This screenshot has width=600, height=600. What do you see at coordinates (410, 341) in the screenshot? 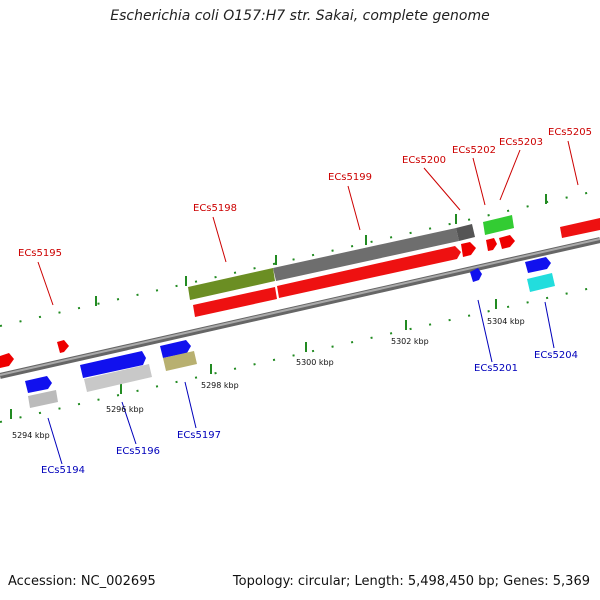
I see `tick-label: 5302 kbp` at bounding box center [410, 341].